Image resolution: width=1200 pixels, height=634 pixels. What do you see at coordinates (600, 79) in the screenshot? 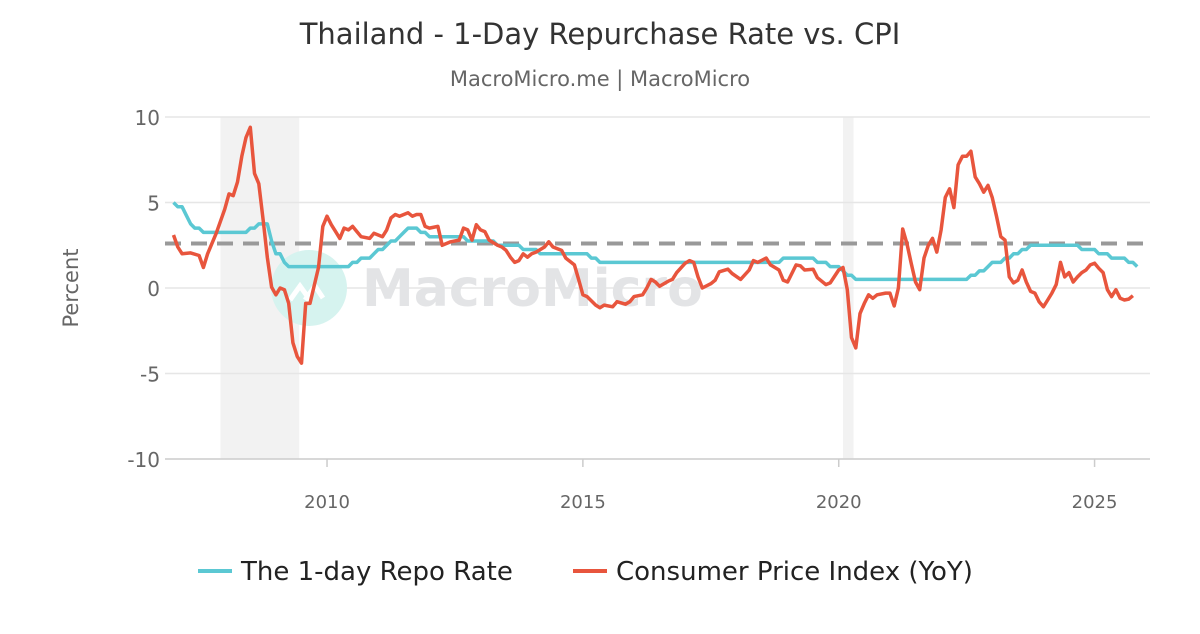
I see `chart-subtitle: MacroMicro.me | MacroMicro` at bounding box center [600, 79].